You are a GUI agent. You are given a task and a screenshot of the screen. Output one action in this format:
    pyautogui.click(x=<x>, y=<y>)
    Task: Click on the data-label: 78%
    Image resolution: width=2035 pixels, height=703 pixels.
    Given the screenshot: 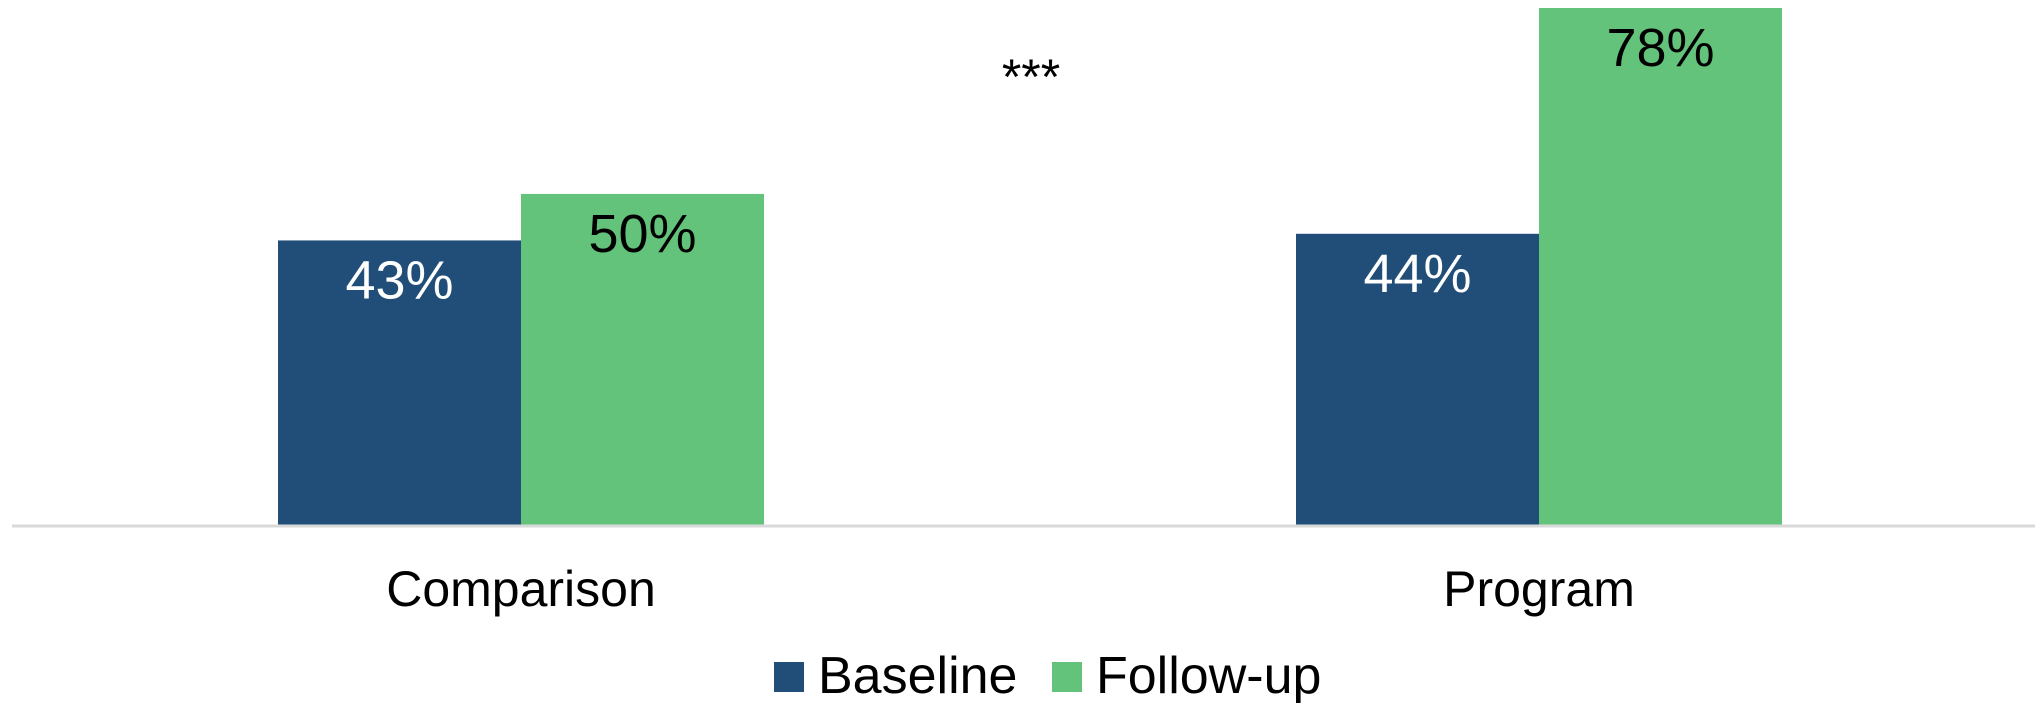 What is the action you would take?
    pyautogui.click(x=1660, y=48)
    